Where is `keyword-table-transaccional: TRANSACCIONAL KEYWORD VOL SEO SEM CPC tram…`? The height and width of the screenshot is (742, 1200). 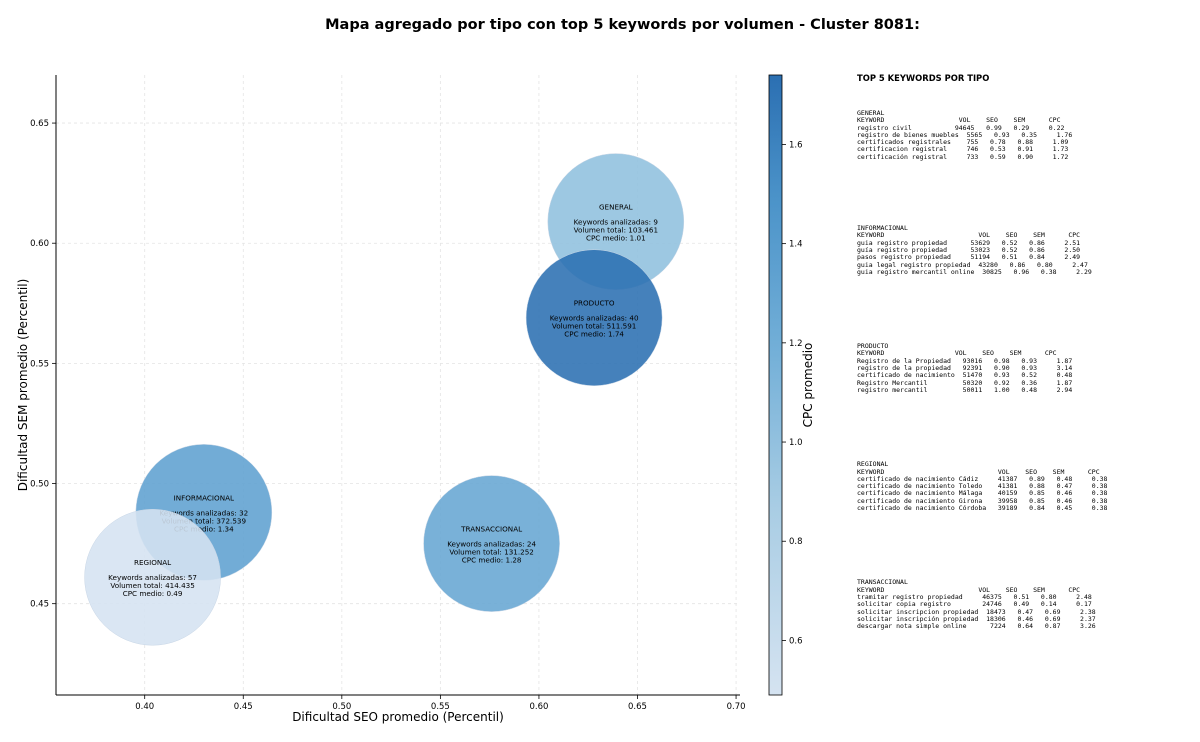 keyword-table-transaccional: TRANSACCIONAL KEYWORD VOL SEO SEM CPC tram… is located at coordinates (1024, 604).